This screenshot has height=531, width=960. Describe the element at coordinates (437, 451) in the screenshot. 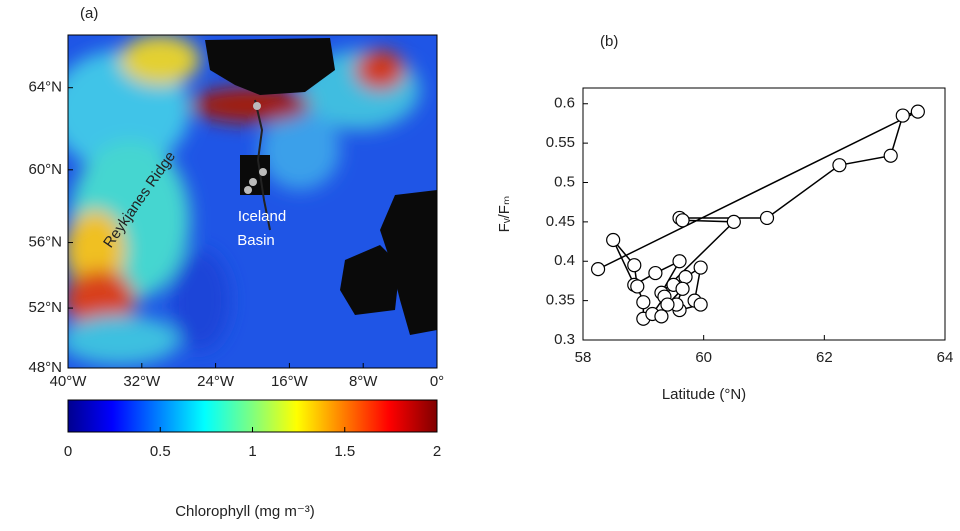

I see `colorbar-tick-label: 2` at that location.